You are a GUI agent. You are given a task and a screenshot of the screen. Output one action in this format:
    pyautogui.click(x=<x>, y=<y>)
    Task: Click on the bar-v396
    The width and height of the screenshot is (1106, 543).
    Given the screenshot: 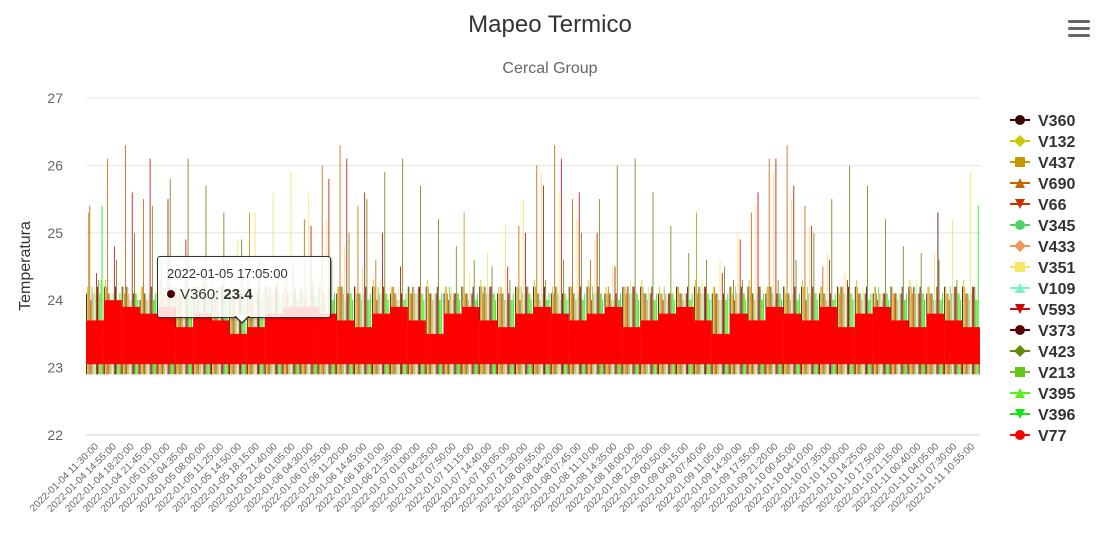 What is the action you would take?
    pyautogui.click(x=978, y=290)
    